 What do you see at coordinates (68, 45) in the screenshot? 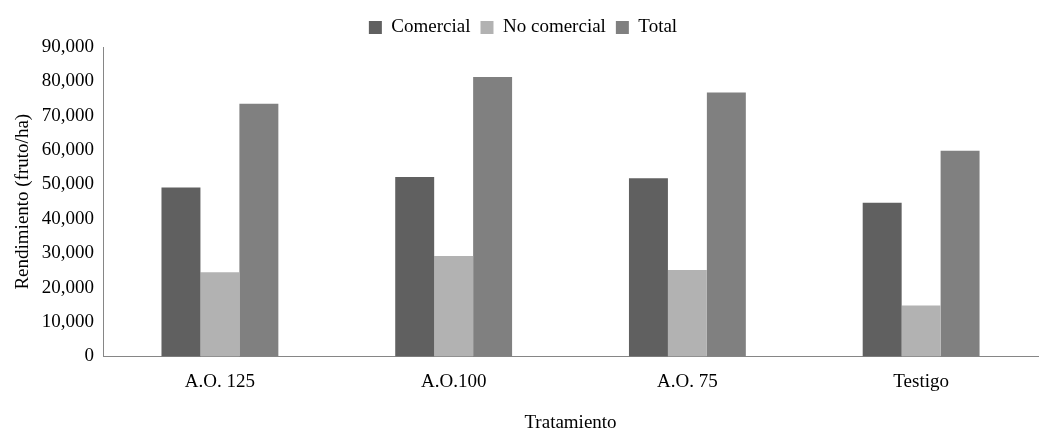
I see `y-tick-label: 90,000` at bounding box center [68, 45].